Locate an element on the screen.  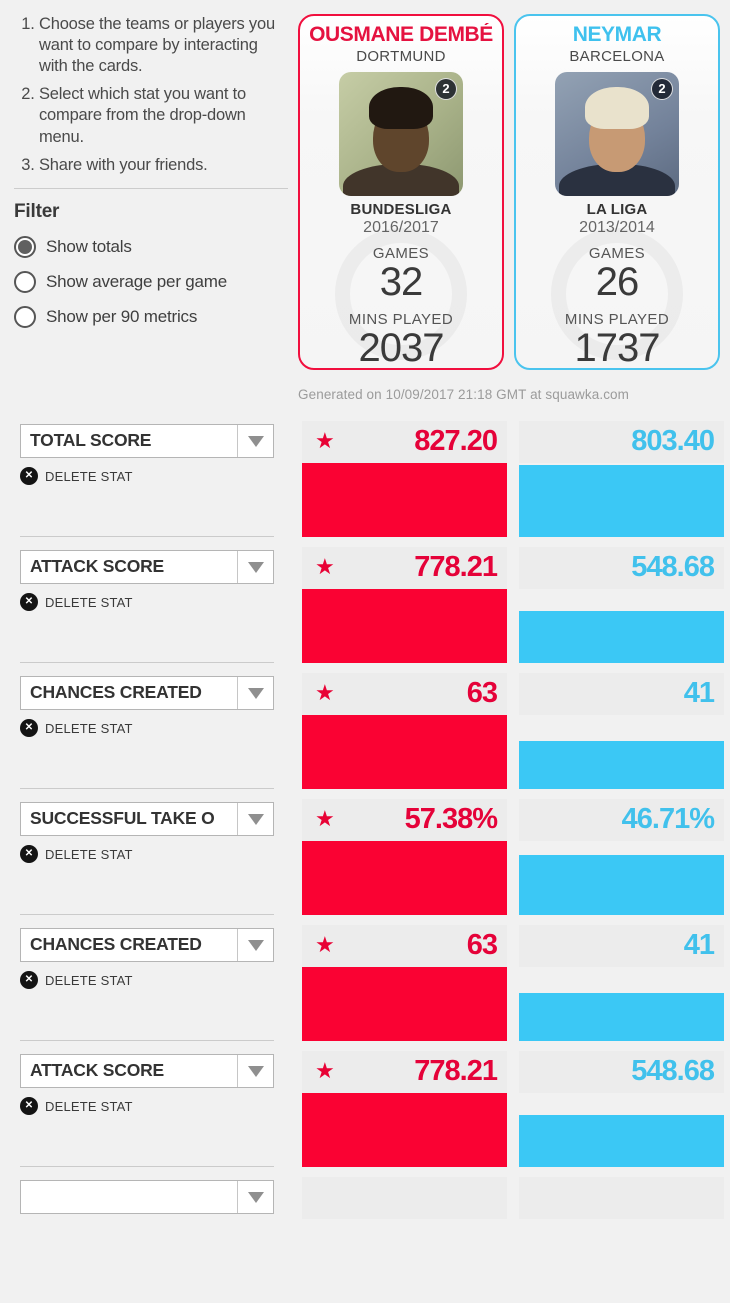
stat-row: CHANCES CREATED ✕ DELETE STAT ★ 63 41 is located at coordinates (365, 731).